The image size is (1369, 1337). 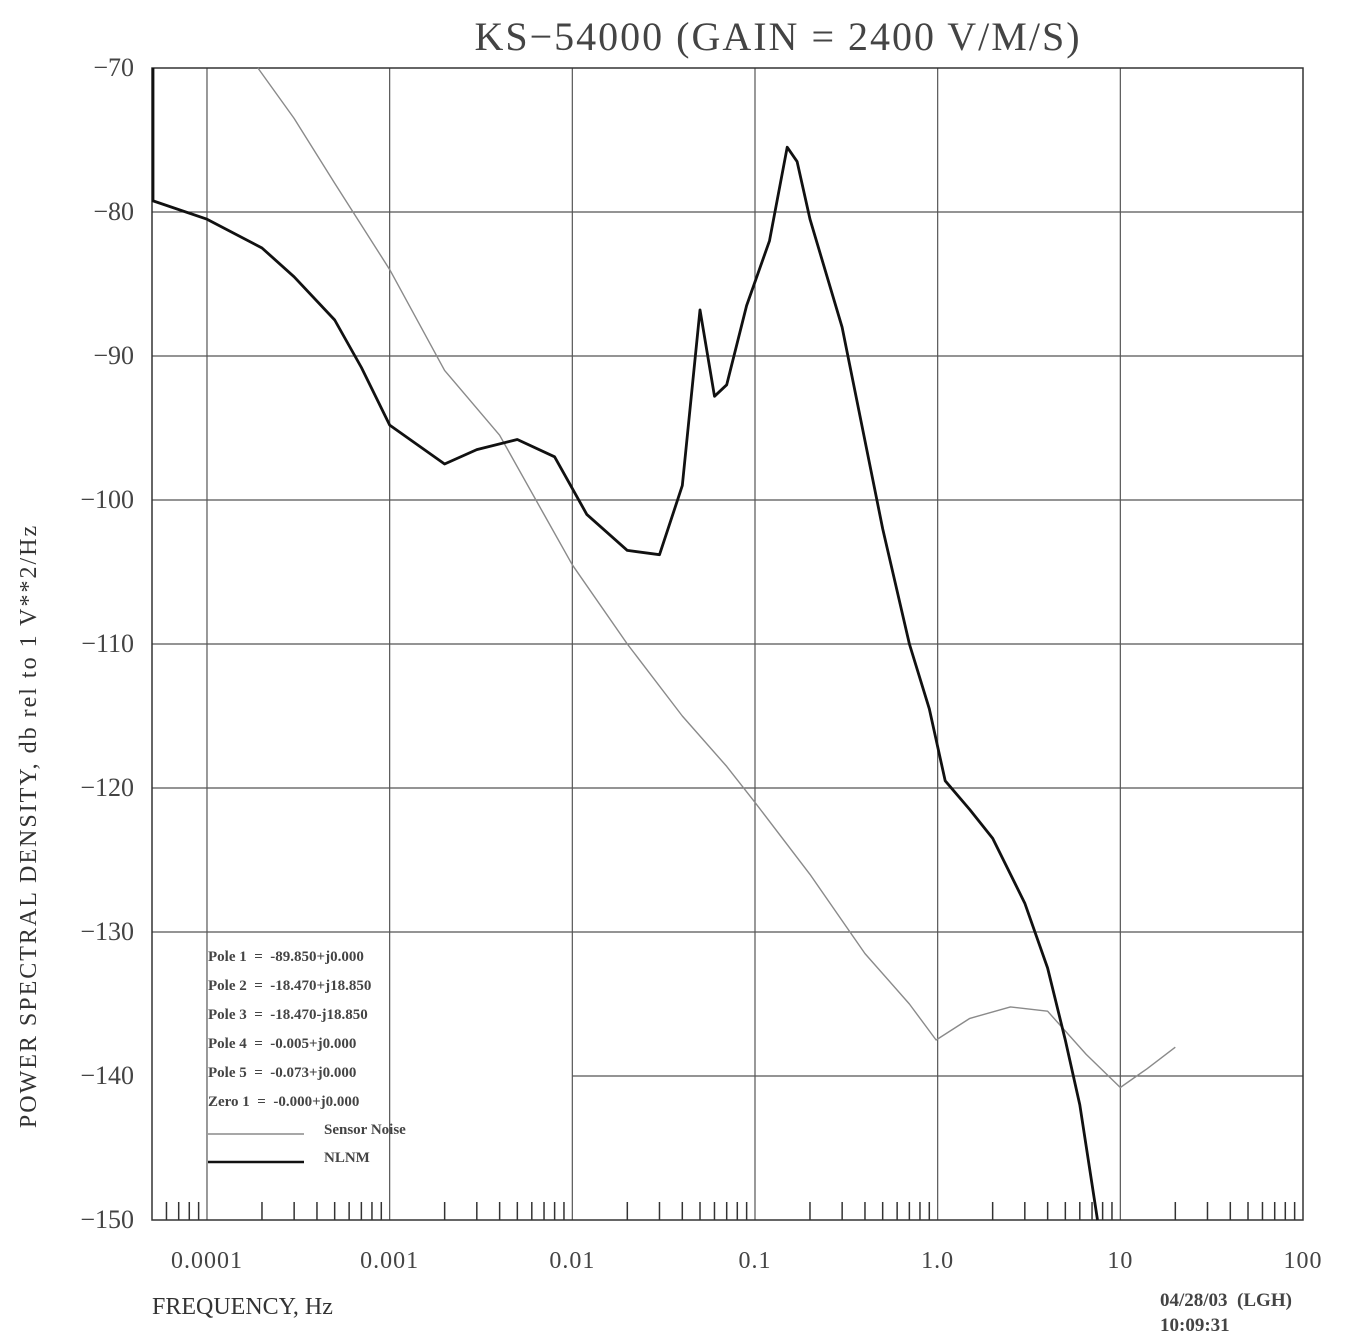 What do you see at coordinates (937, 1261) in the screenshot?
I see `x-tick-label-4: 1.0` at bounding box center [937, 1261].